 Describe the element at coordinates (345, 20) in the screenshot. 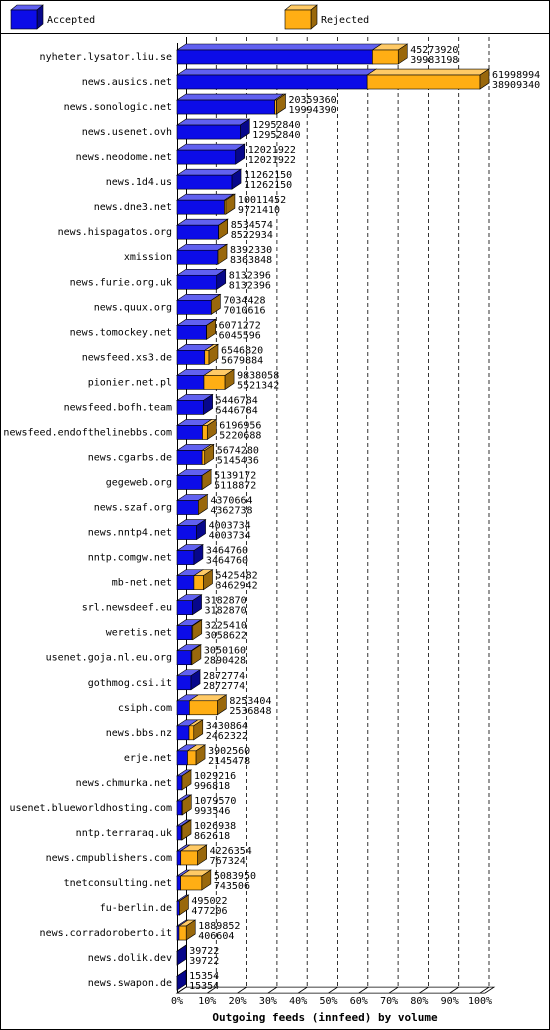

I see `legend-label: Rejected` at that location.